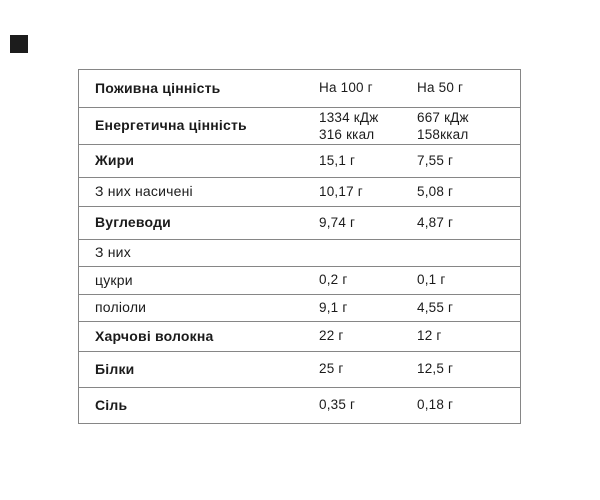 The width and height of the screenshot is (600, 500). I want to click on value-per-50g: 667 кДж 158ккал, so click(468, 126).